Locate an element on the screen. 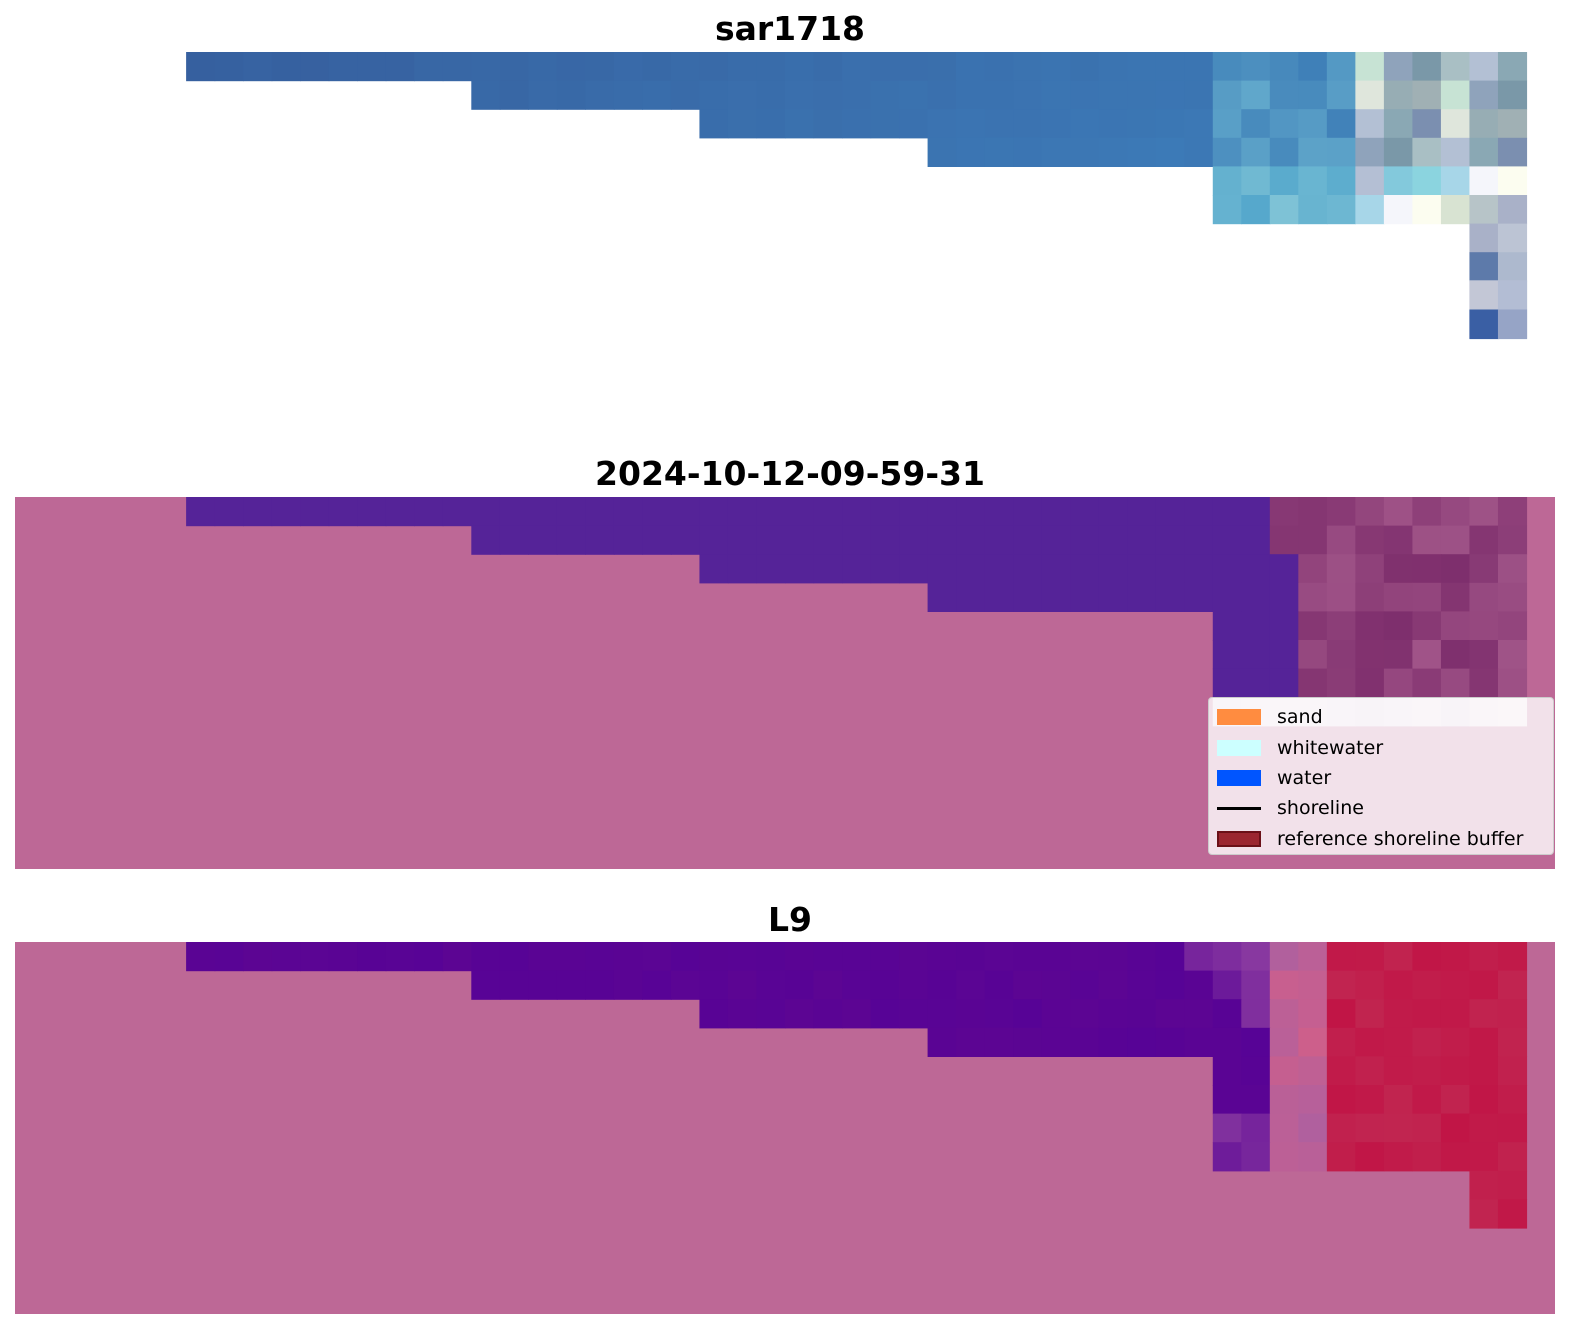 The width and height of the screenshot is (1580, 1337). shoreline-line-swatch is located at coordinates (1239, 808).